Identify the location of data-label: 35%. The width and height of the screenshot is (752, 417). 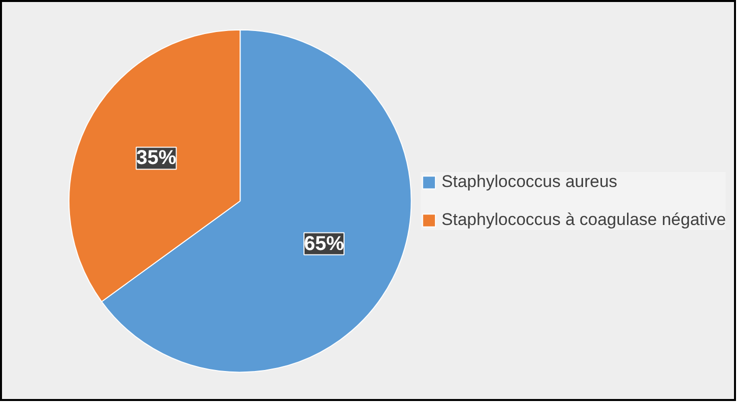
(156, 158).